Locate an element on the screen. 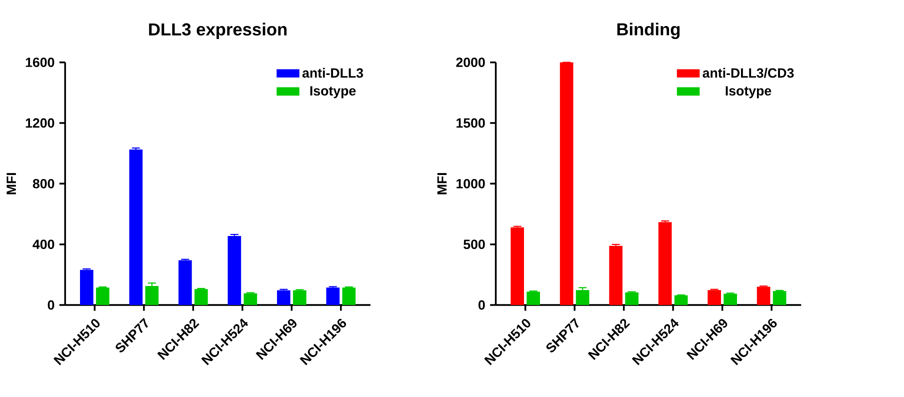  y-tick-label: 2000 is located at coordinates (470, 63).